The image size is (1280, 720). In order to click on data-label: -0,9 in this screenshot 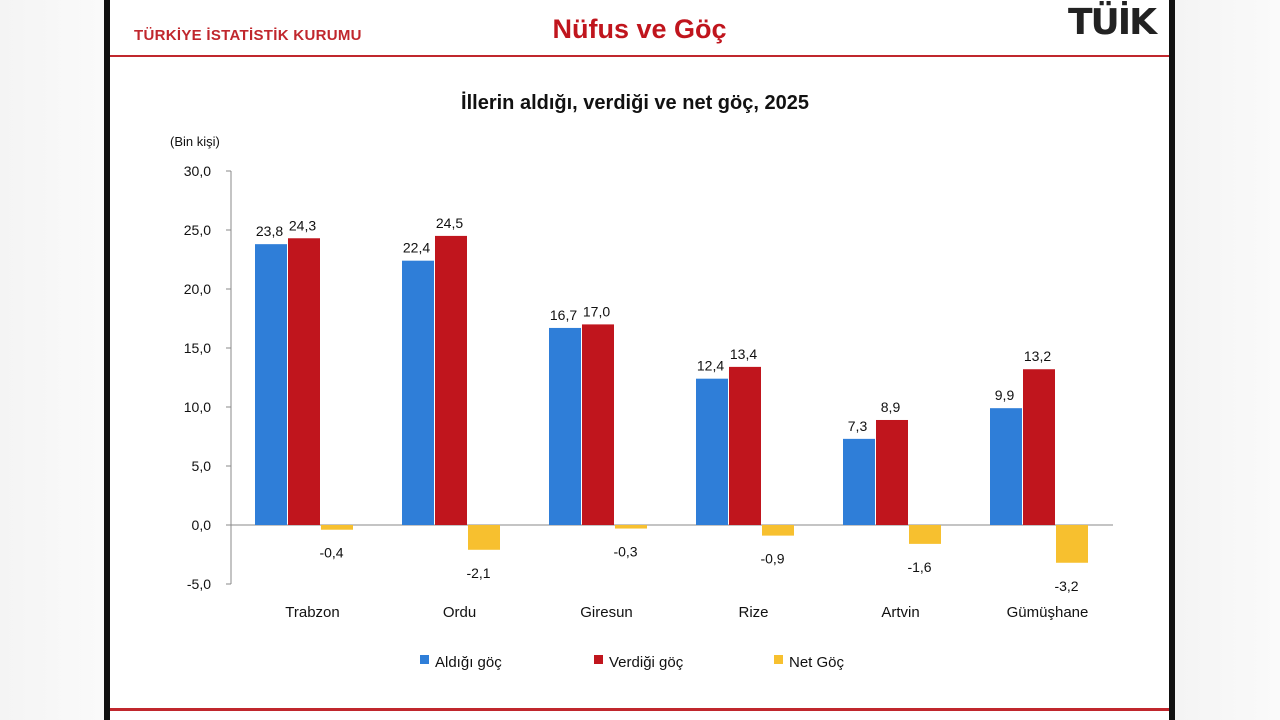, I will do `click(772, 559)`.